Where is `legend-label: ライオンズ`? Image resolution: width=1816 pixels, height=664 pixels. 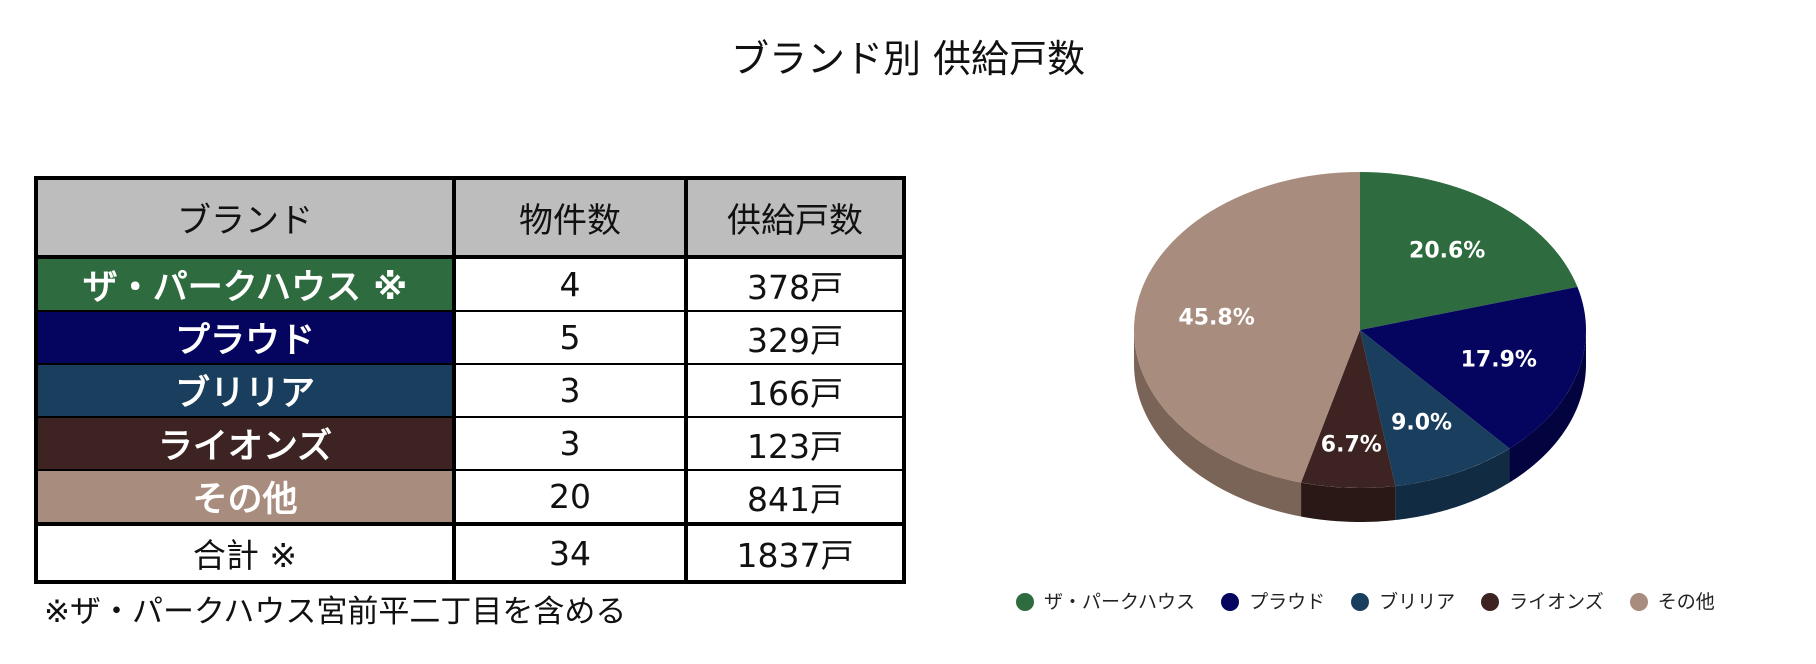 legend-label: ライオンズ is located at coordinates (1556, 602).